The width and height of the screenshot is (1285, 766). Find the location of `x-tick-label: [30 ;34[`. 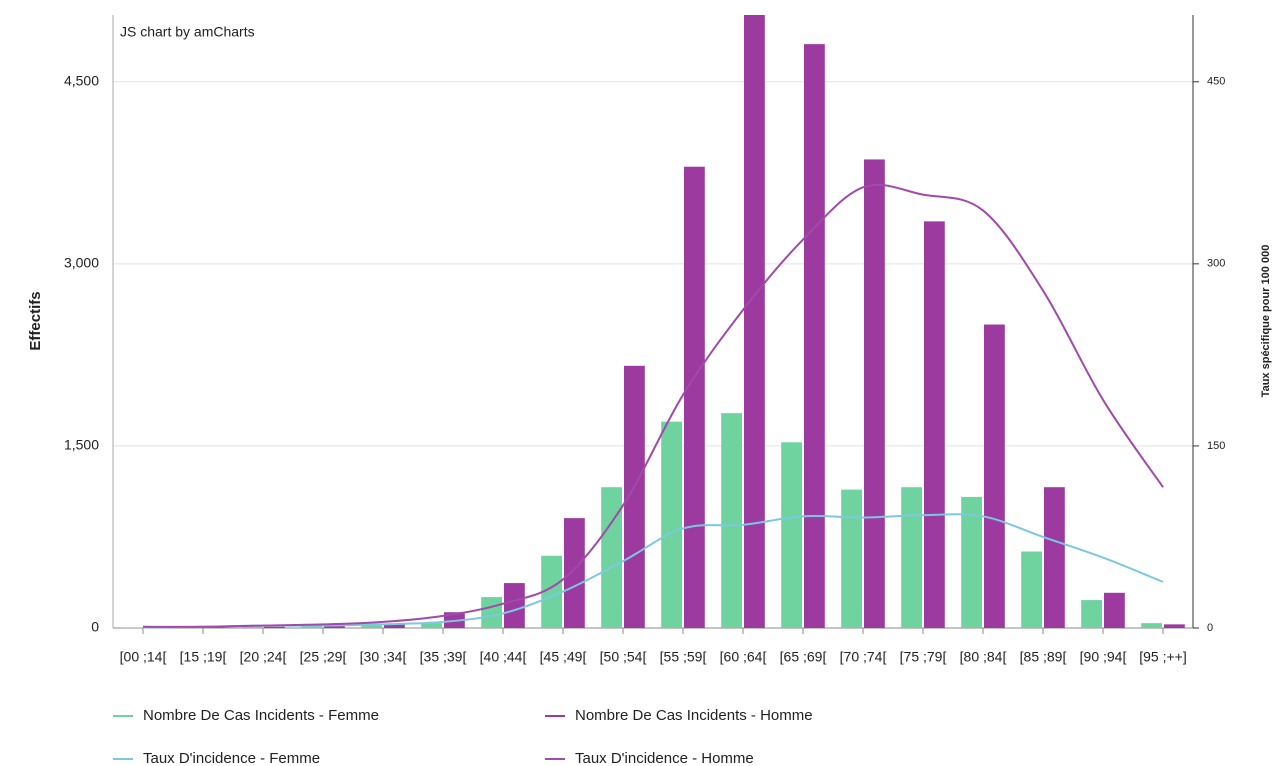

x-tick-label: [30 ;34[ is located at coordinates (383, 657).